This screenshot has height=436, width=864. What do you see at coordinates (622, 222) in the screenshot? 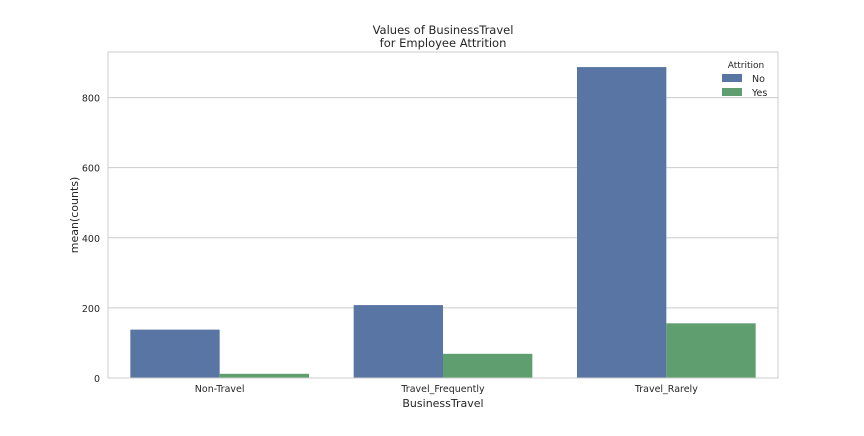
I see `bar-no-travel-rarely` at bounding box center [622, 222].